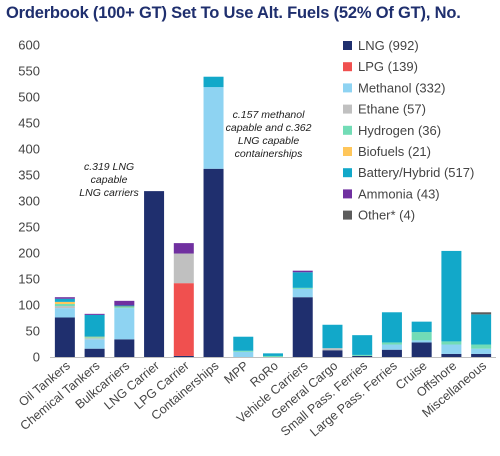 This screenshot has width=500, height=456. I want to click on legend-label-other: Other* (4), so click(386, 215).